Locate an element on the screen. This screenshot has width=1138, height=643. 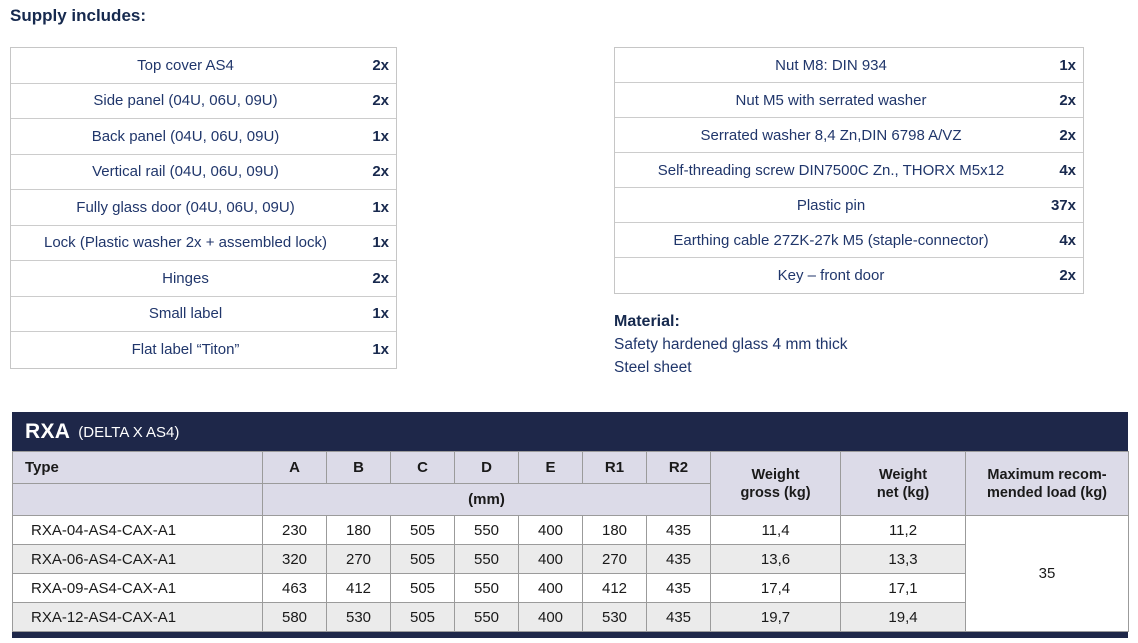
list-item: Flat label “Titon” 1x is located at coordinates (203, 350).